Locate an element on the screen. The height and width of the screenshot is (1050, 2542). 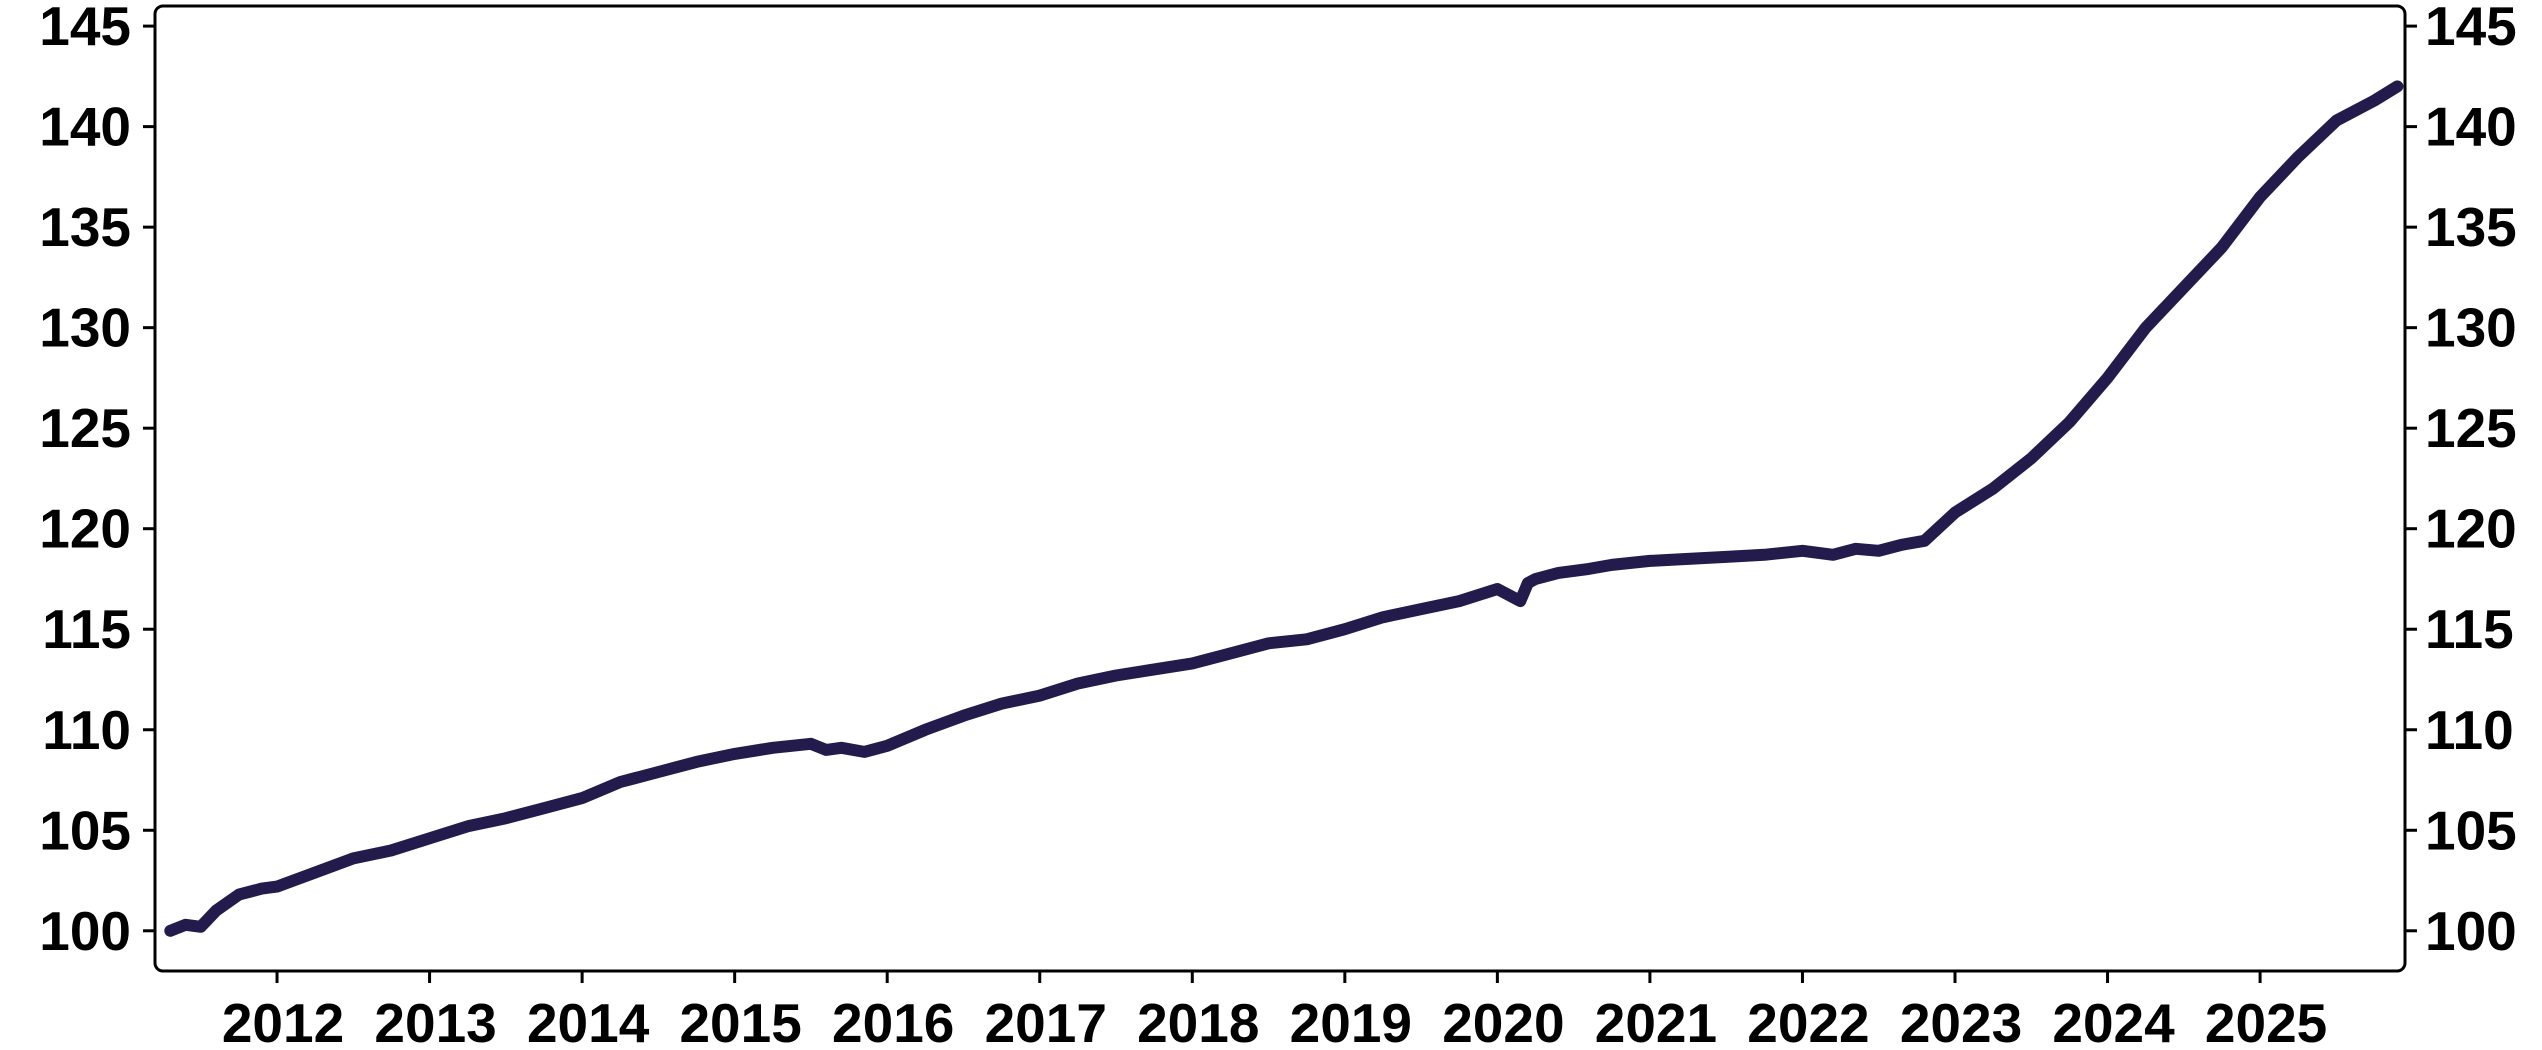
x-tick-label: 2018 is located at coordinates (1198, 1021).